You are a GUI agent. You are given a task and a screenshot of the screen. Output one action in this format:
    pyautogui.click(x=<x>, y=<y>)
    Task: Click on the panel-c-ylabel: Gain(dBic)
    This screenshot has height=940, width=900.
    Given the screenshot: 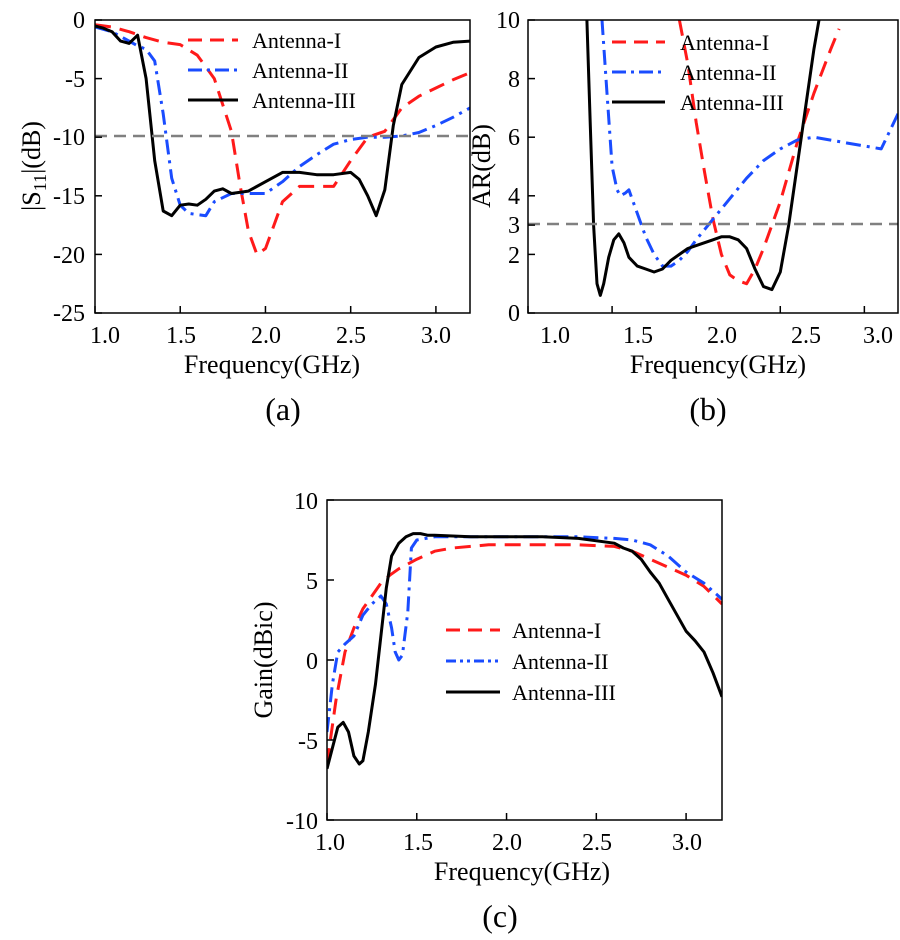 What is the action you would take?
    pyautogui.click(x=263, y=660)
    